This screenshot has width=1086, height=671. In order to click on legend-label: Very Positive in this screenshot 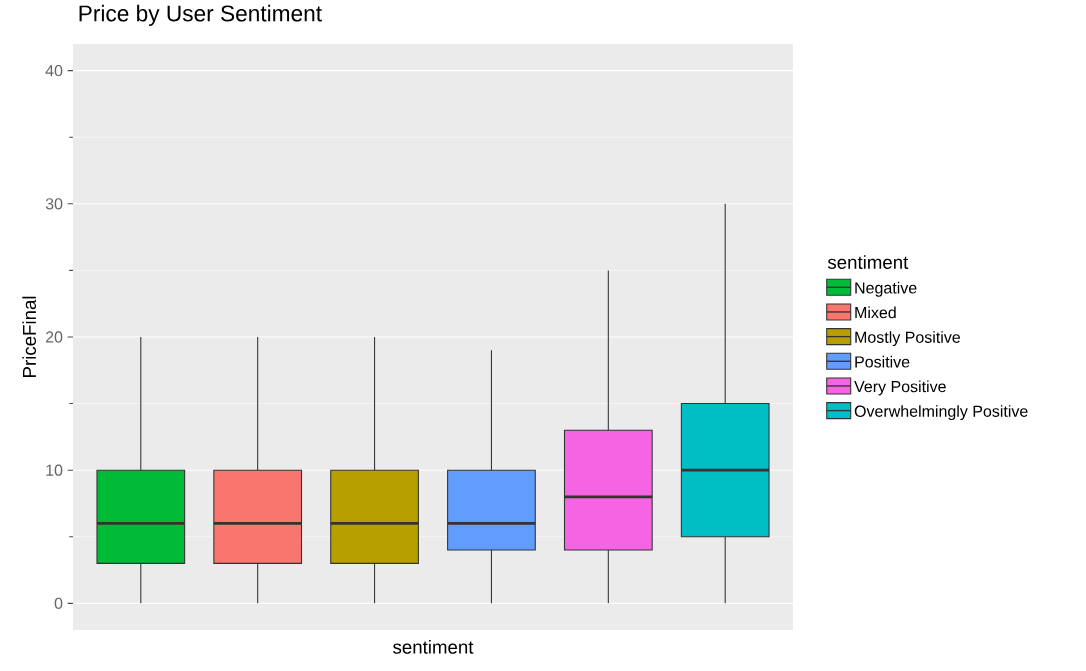, I will do `click(900, 388)`.